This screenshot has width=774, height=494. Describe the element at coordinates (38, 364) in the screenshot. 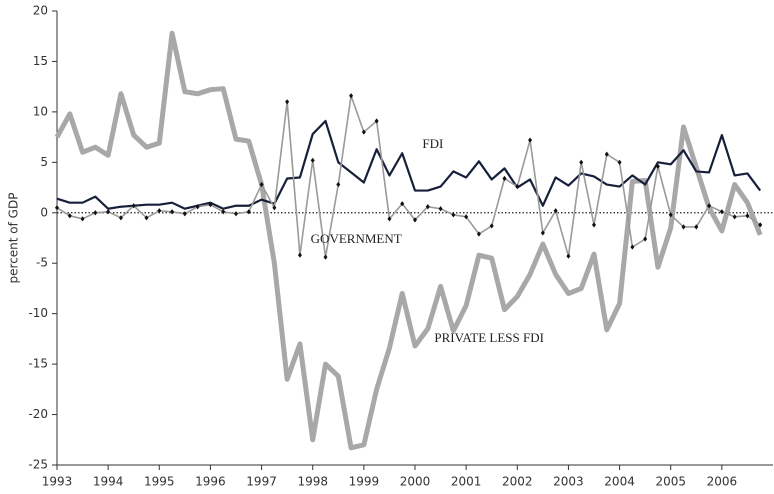

I see `y-tick-label: -15` at that location.